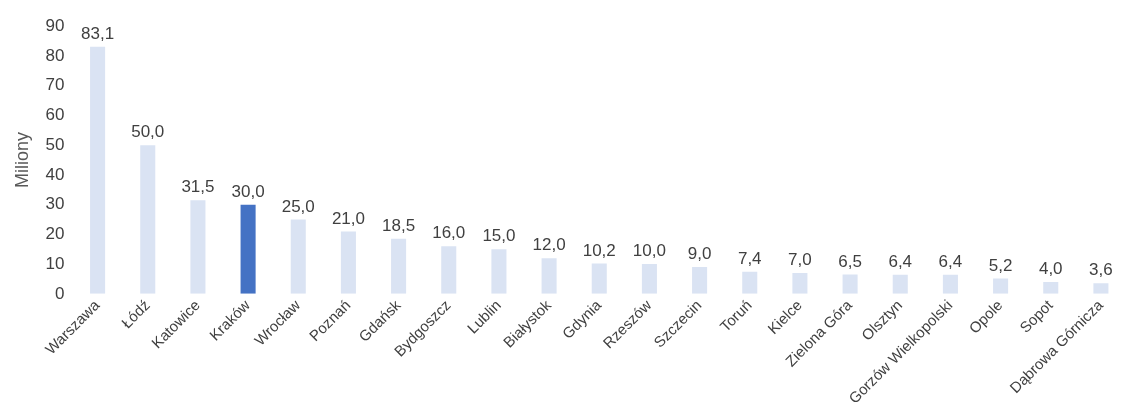 This screenshot has height=419, width=1144. What do you see at coordinates (198, 187) in the screenshot?
I see `data-label: 31,5` at bounding box center [198, 187].